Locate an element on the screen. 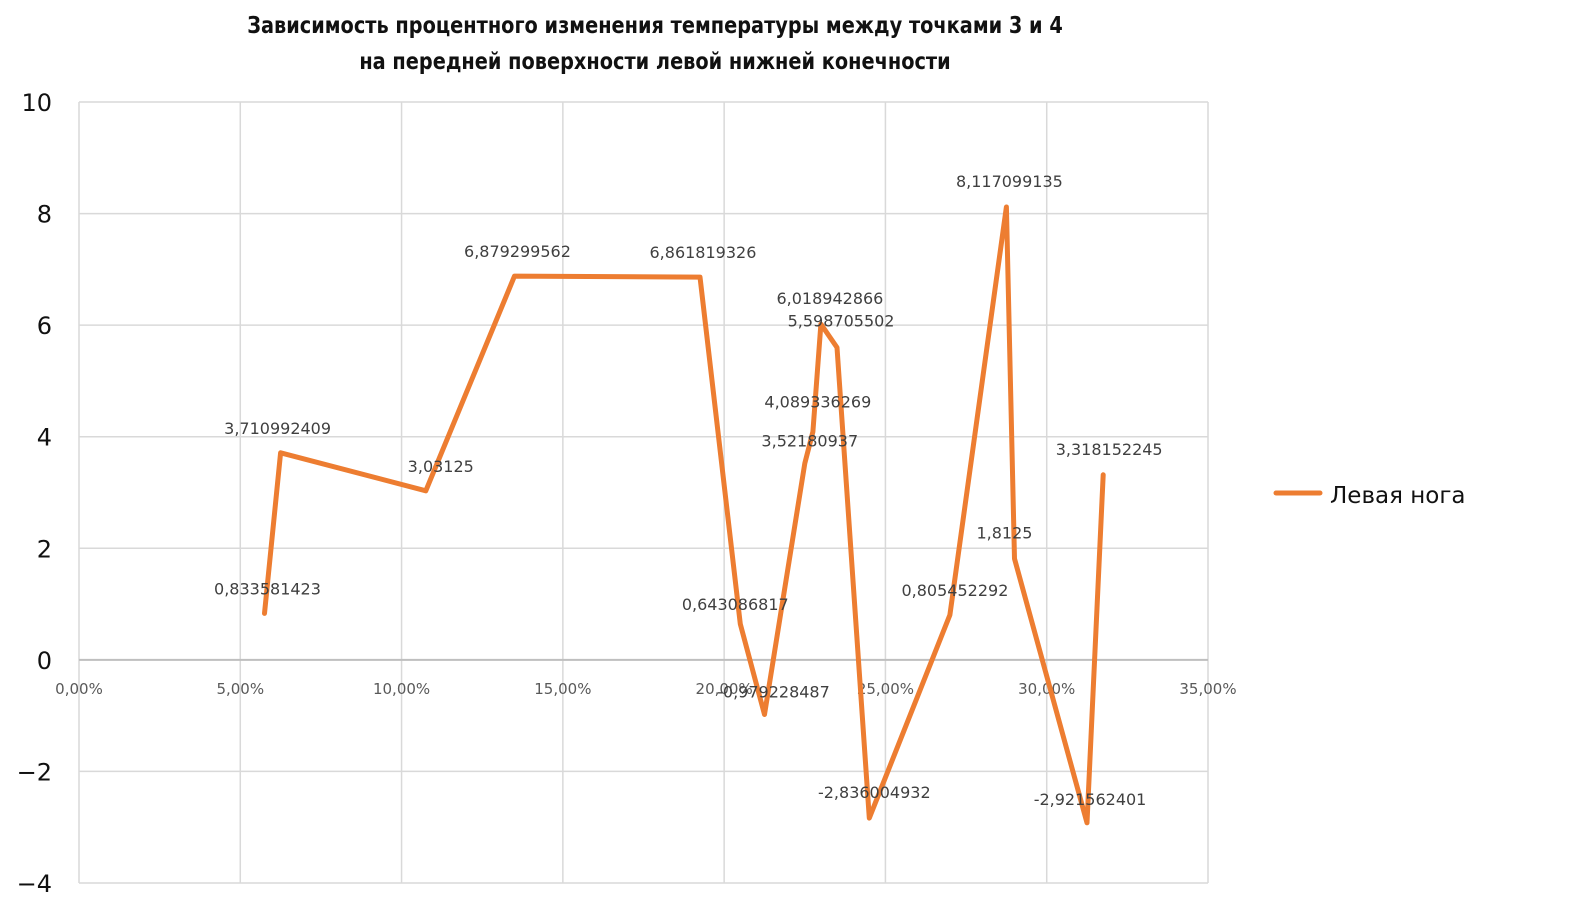 The height and width of the screenshot is (913, 1578). data-label: 3,03125 is located at coordinates (441, 466).